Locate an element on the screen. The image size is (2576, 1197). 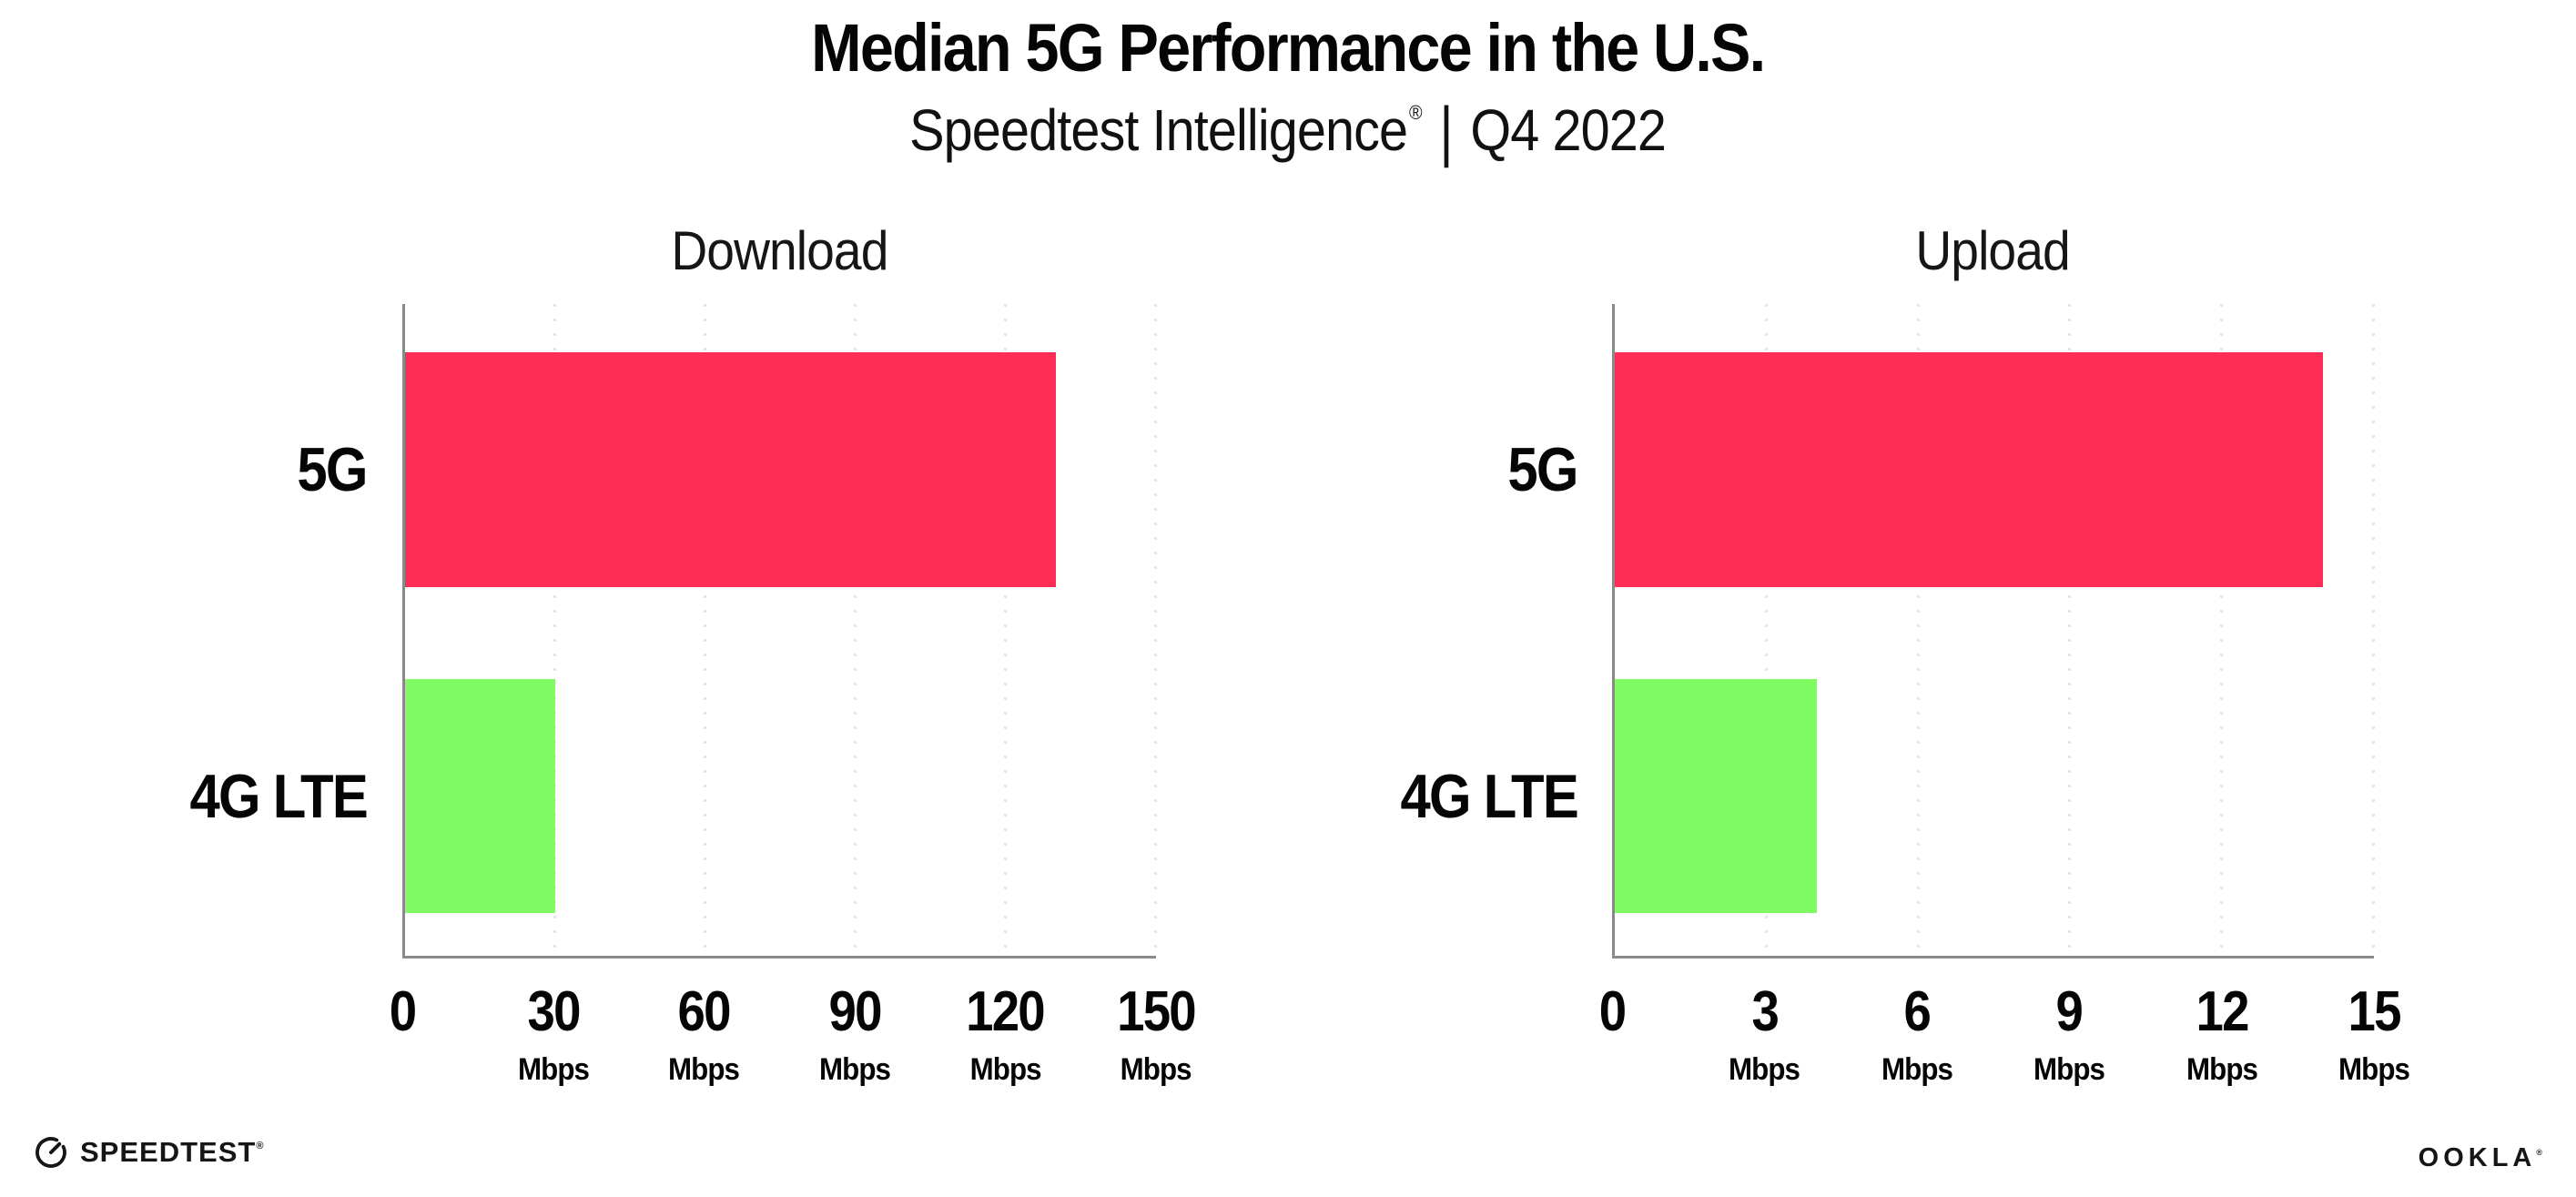
x-tick: 90 Mbps is located at coordinates (854, 1033).